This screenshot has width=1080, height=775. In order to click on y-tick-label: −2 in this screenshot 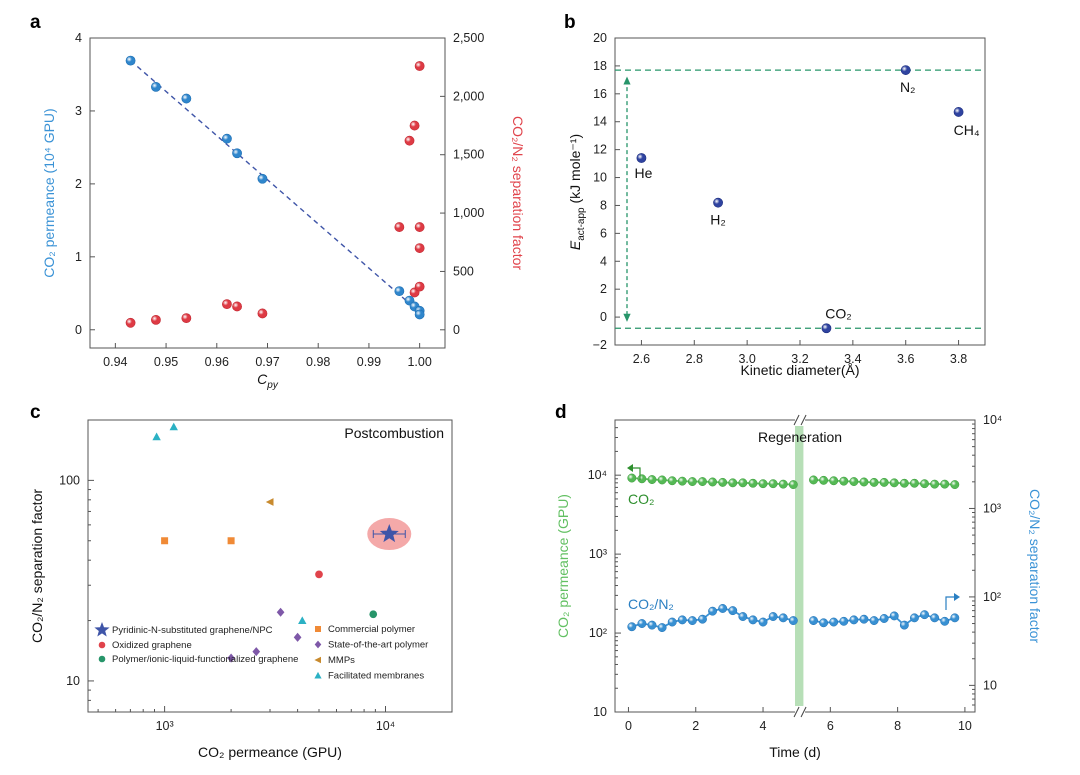, I will do `click(600, 345)`.